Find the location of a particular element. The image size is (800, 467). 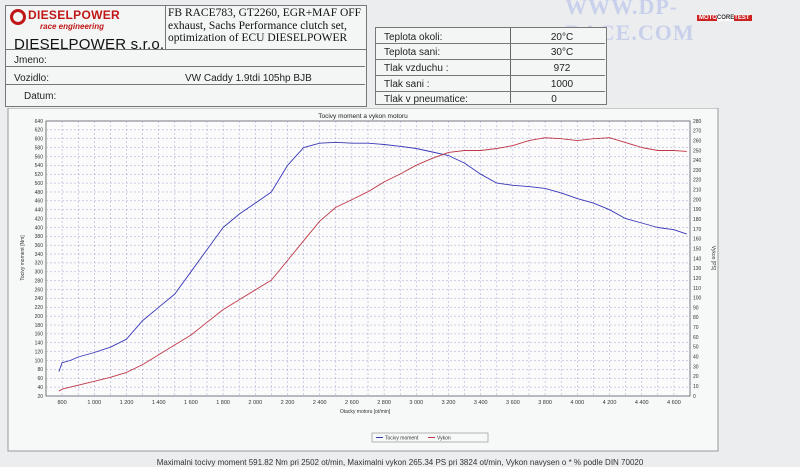

badge-moto: MOTO is located at coordinates (708, 18).